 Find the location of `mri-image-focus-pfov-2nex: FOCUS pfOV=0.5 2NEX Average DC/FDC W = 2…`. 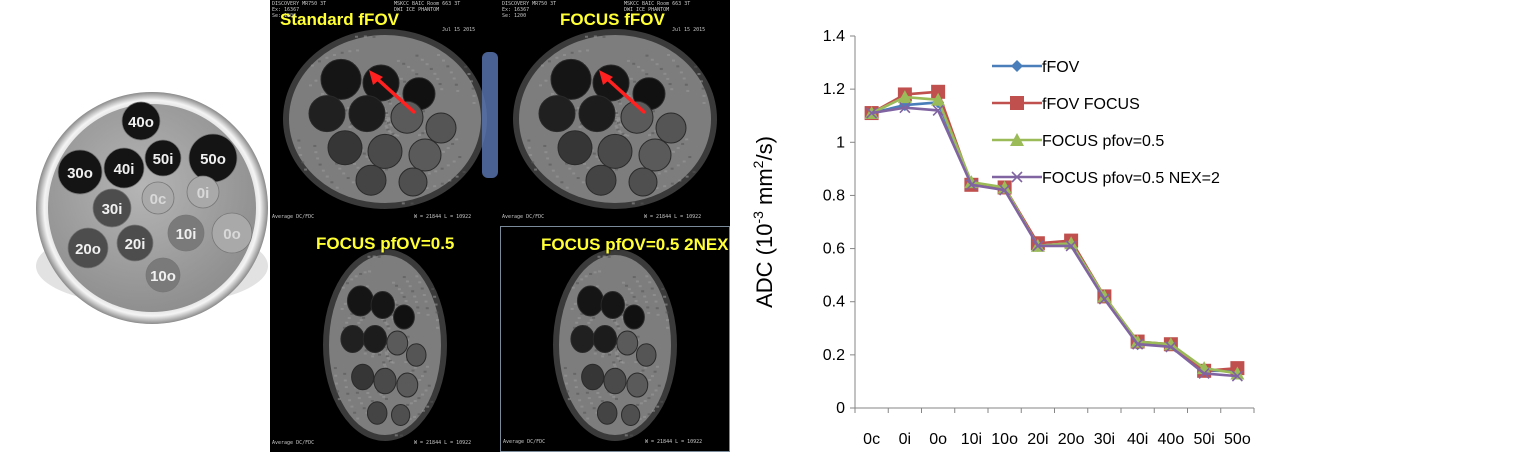

mri-image-focus-pfov-2nex: FOCUS pfOV=0.5 2NEX Average DC/FDC W = 2… is located at coordinates (615, 339).